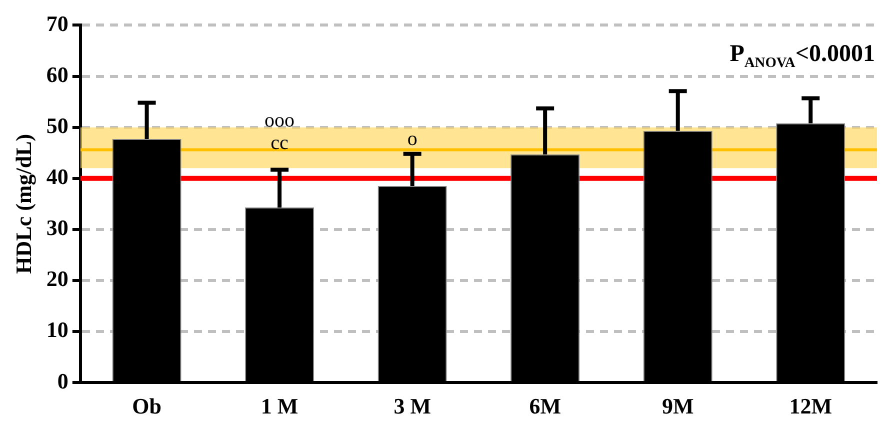 This screenshot has width=883, height=439. What do you see at coordinates (413, 405) in the screenshot?
I see `x-tick-label: 3 M` at bounding box center [413, 405].